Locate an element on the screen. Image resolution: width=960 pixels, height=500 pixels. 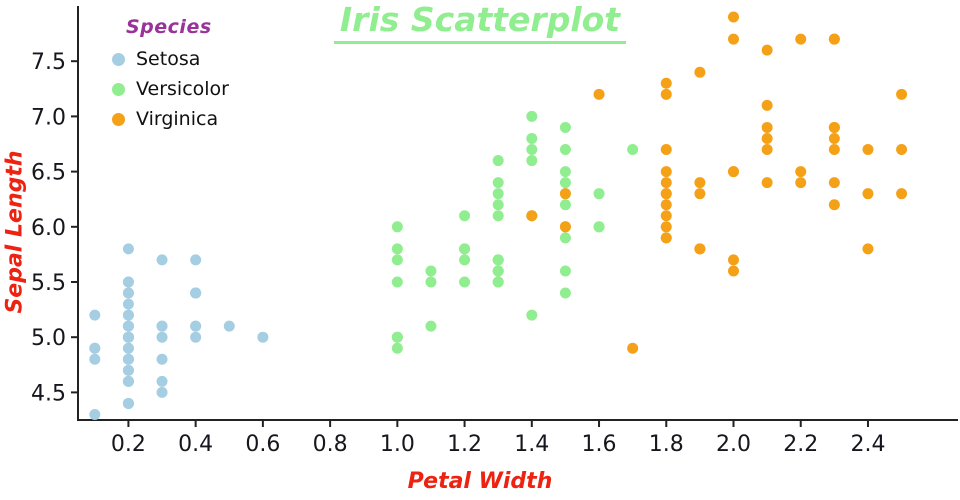
svg-text: 5.0 is located at coordinates (48, 338).